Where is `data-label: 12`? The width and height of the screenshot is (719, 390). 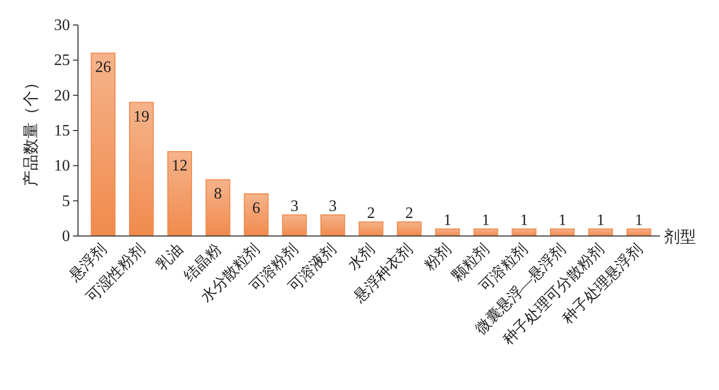 data-label: 12 is located at coordinates (180, 166).